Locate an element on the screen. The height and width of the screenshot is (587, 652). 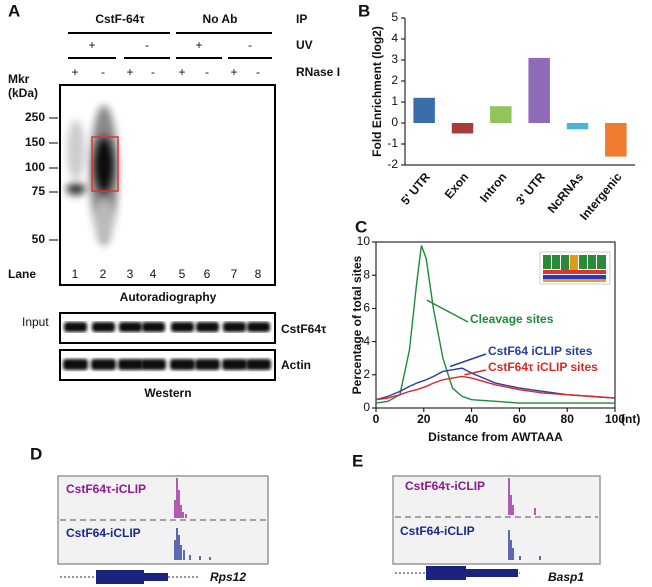
legend-label: CstF64 iCLIP sites is located at coordinates (540, 351).